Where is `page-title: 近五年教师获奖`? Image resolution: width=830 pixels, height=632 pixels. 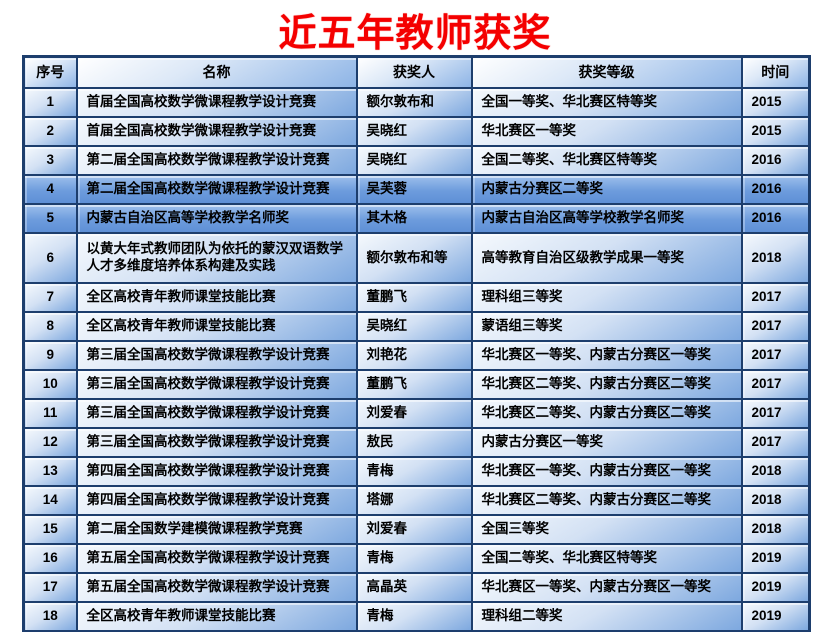 page-title: 近五年教师获奖 is located at coordinates (415, 34).